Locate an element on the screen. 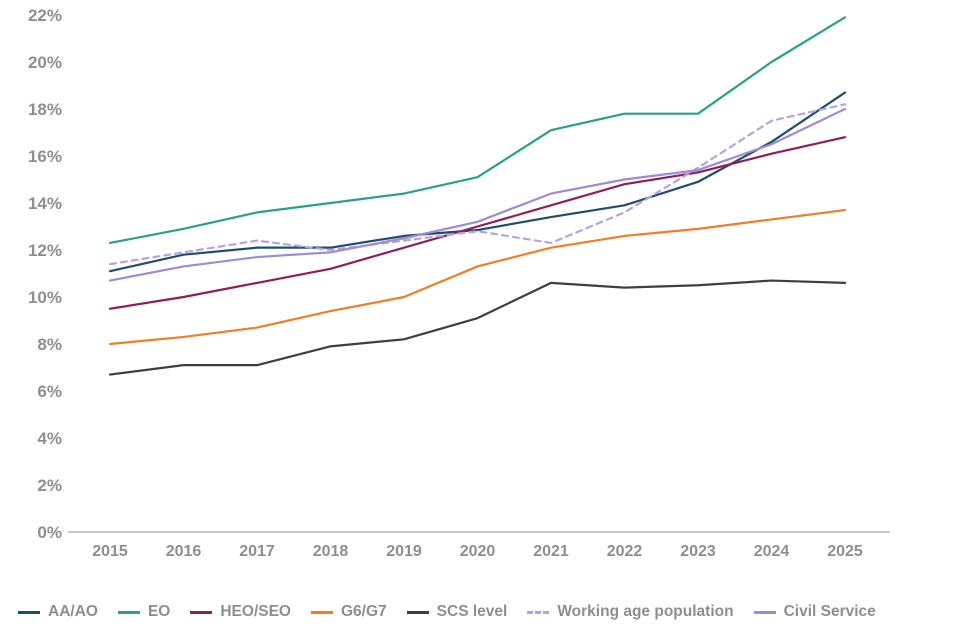  x-tick-label: 2018 is located at coordinates (331, 551).